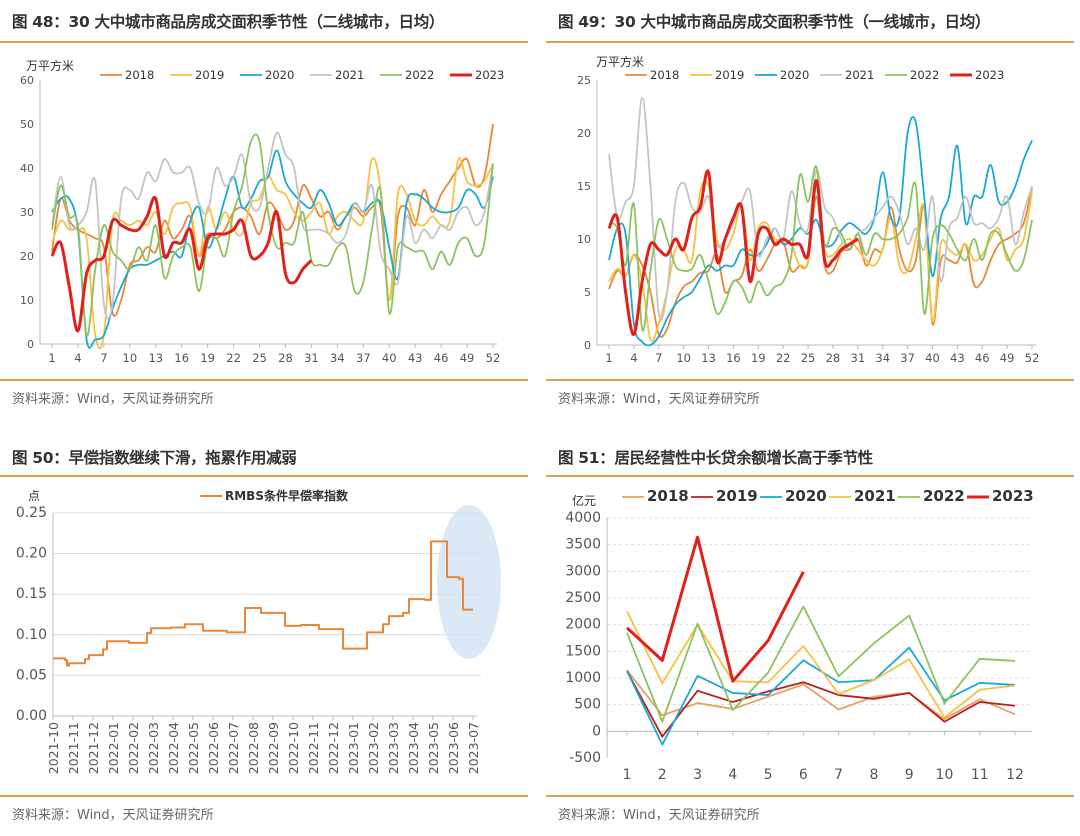 The image size is (1080, 836). I want to click on x-tick-label: 2022-11, so click(313, 748).